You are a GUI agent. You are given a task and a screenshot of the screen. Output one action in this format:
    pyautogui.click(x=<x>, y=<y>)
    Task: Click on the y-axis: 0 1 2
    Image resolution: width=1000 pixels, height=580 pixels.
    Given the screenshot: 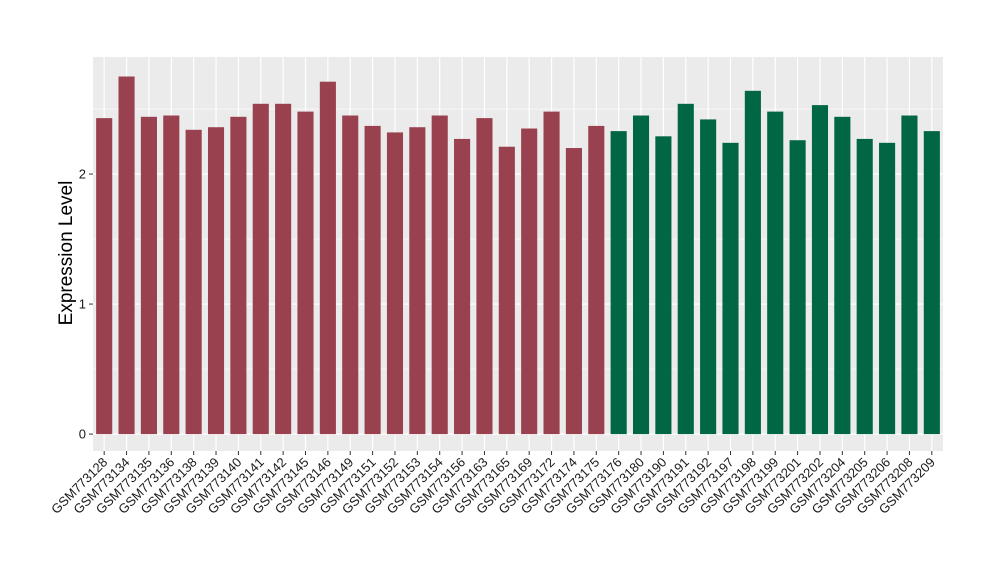 What is the action you would take?
    pyautogui.click(x=86, y=304)
    